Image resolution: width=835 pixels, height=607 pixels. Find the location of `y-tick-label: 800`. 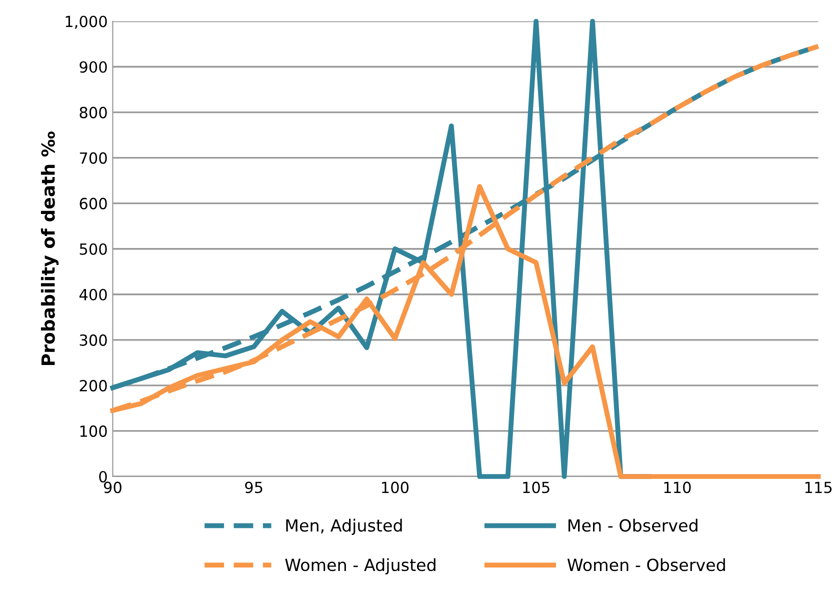

y-tick-label: 800 is located at coordinates (93, 112).